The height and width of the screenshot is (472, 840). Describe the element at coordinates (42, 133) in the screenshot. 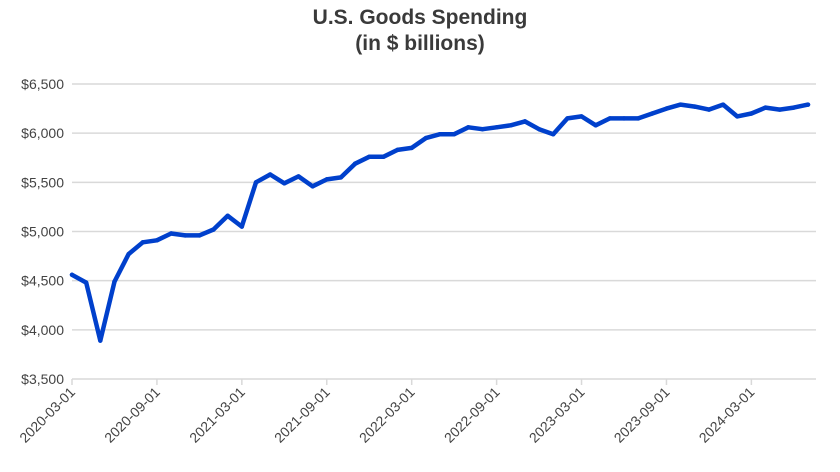

I see `y-tick-label: $6,000` at that location.